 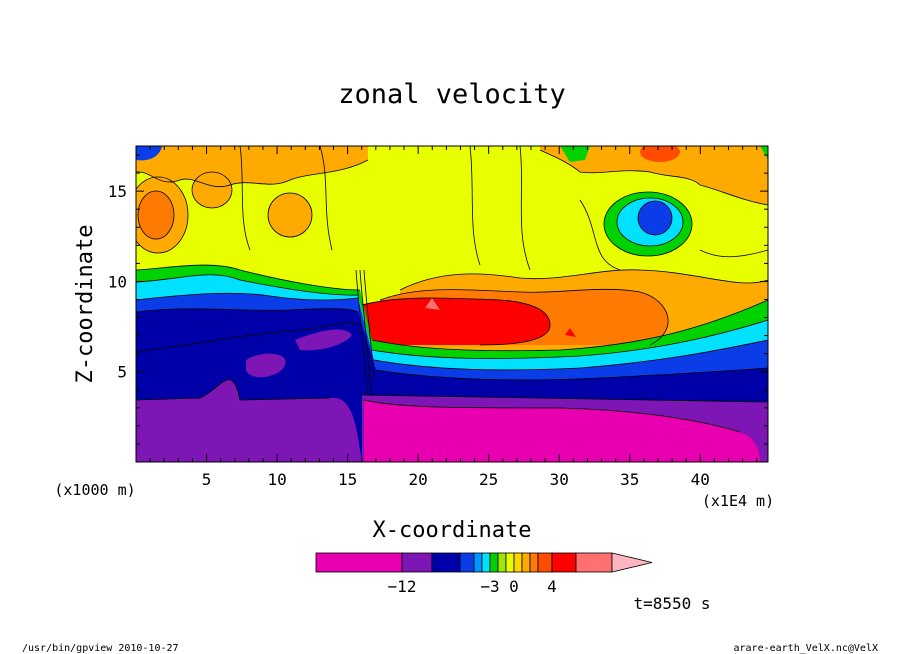 What do you see at coordinates (806, 648) in the screenshot?
I see `footer-right: arare-earth_VelX.nc@VelX` at bounding box center [806, 648].